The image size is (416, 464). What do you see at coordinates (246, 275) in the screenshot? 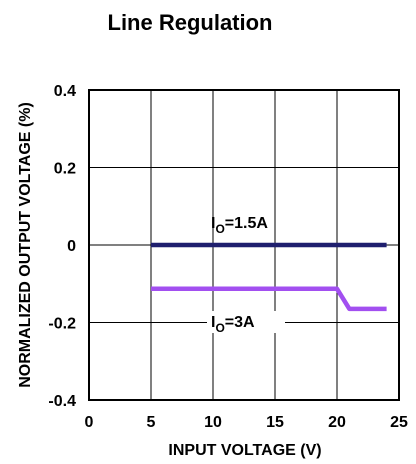
I see `series-labels: IO=1.5A IO=3A` at bounding box center [246, 275].